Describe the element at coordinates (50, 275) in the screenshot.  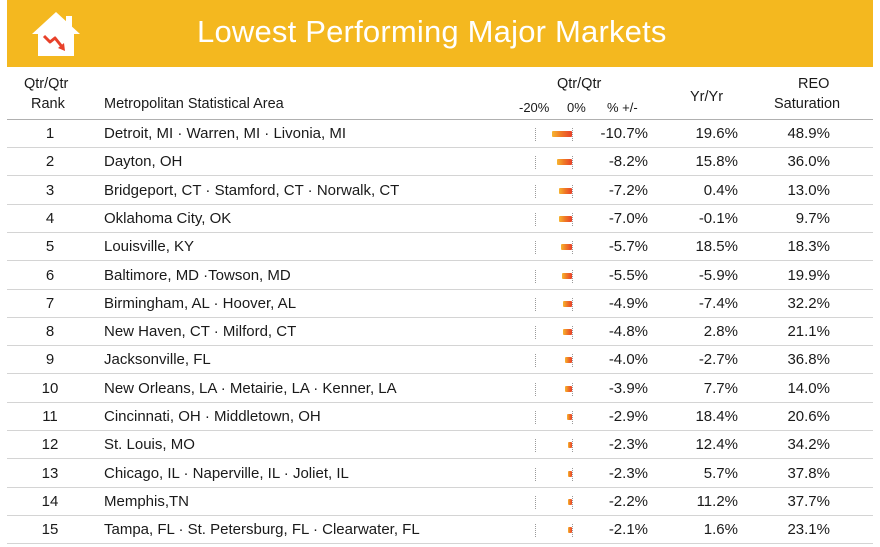
I see `rank-cell: 6` at that location.